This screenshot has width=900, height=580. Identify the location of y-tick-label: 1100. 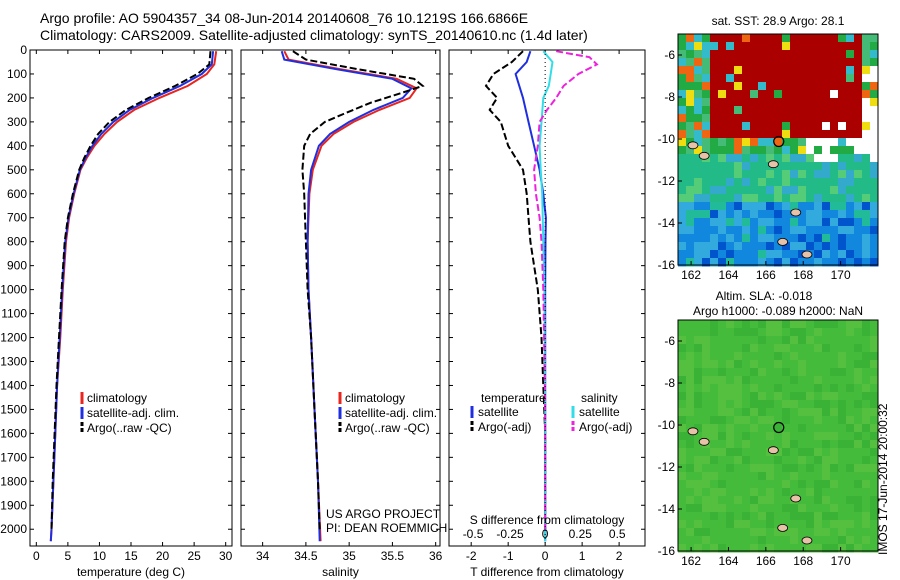
(14, 314).